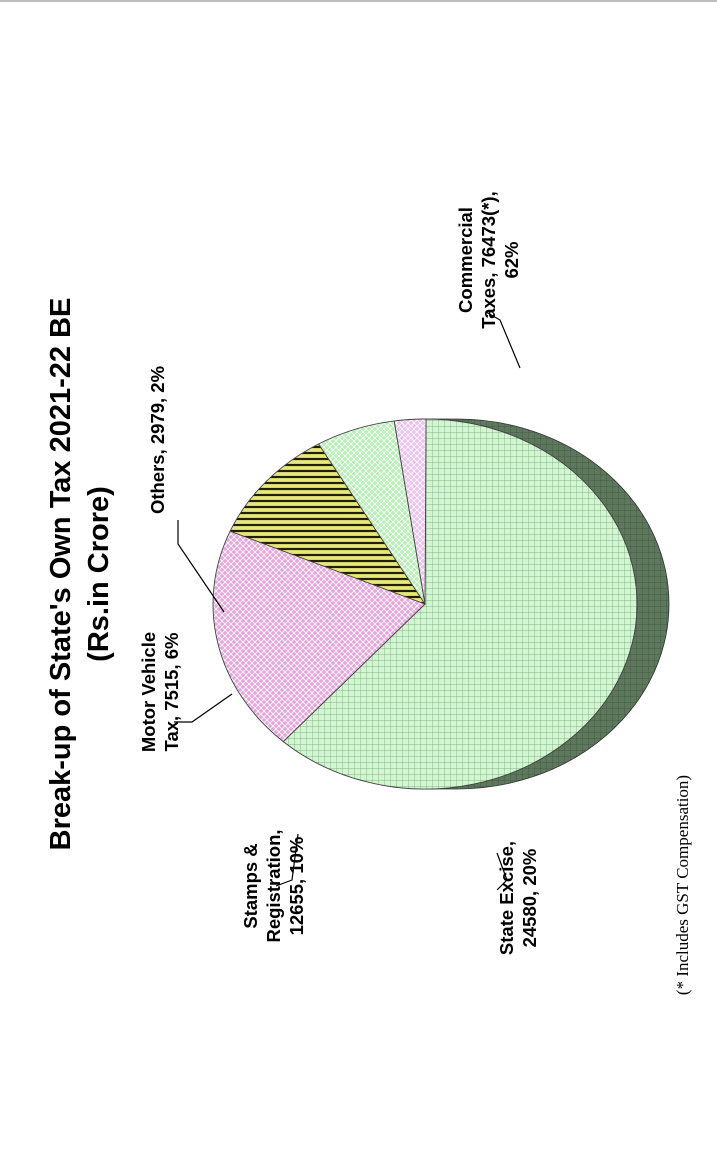 Image resolution: width=717 pixels, height=1153 pixels. Describe the element at coordinates (250, 885) in the screenshot. I see `label-stamps-line1: Stamps &` at that location.